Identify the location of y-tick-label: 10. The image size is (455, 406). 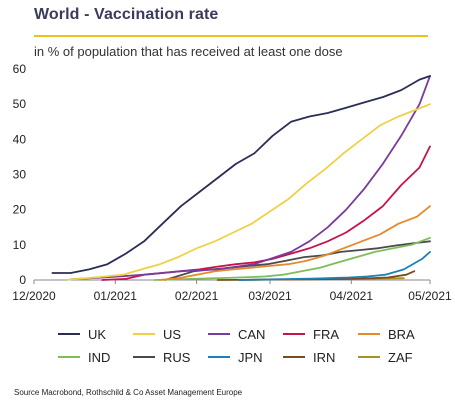
(20, 245).